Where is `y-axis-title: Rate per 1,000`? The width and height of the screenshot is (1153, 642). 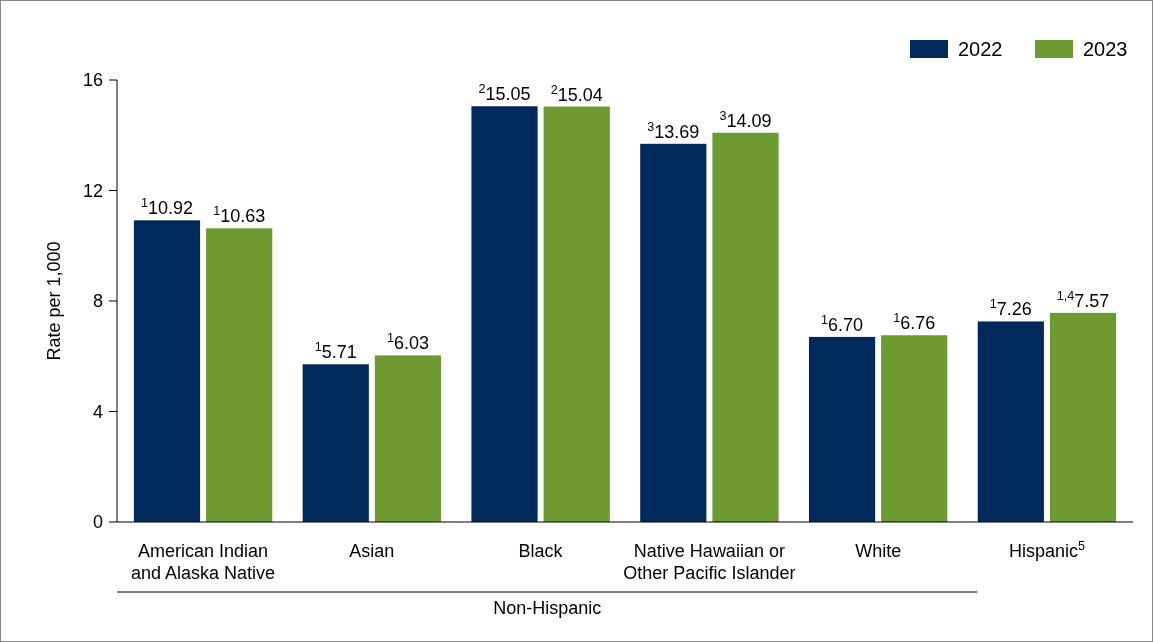
y-axis-title: Rate per 1,000 is located at coordinates (54, 301).